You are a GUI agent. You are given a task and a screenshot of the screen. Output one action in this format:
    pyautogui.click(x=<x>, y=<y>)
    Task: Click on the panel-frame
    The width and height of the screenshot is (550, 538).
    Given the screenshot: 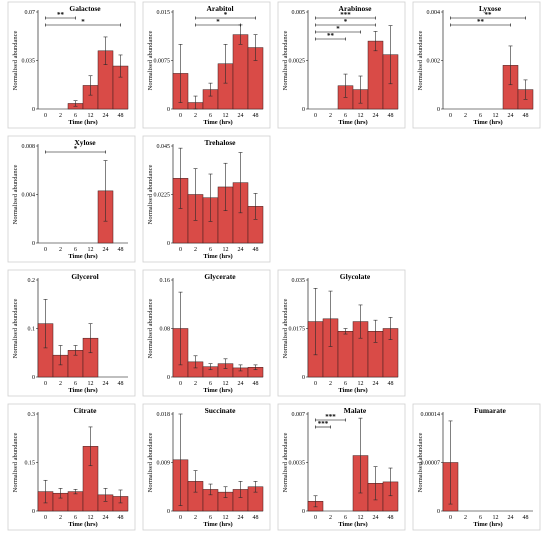 What is the action you would take?
    pyautogui.click(x=476, y=467)
    